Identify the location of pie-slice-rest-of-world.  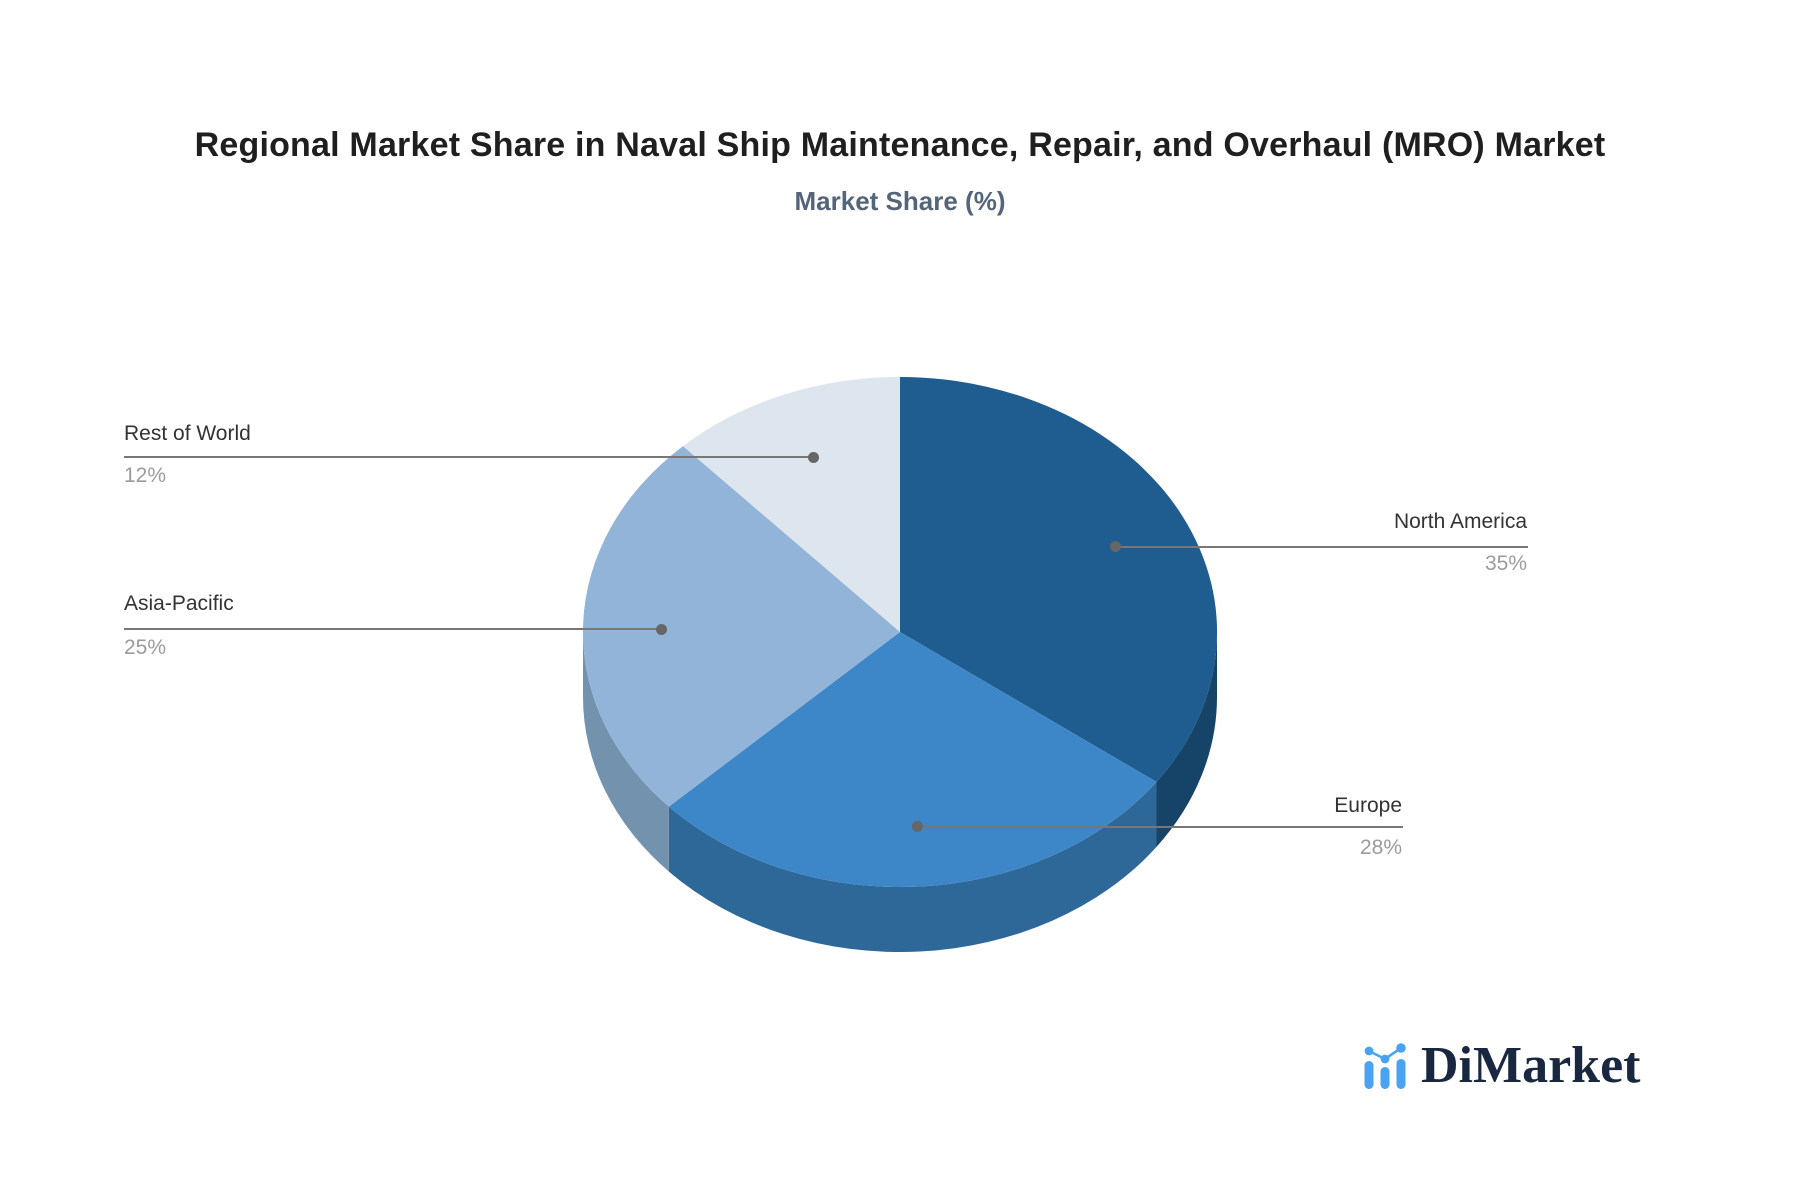
(791, 504).